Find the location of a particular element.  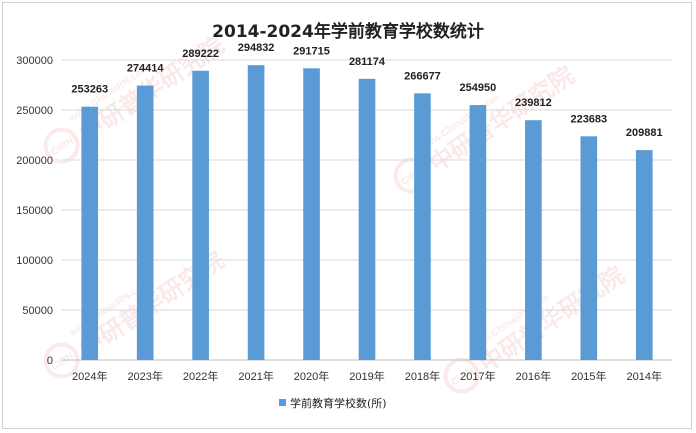

legend: 学前教育学校数(所) is located at coordinates (333, 403).